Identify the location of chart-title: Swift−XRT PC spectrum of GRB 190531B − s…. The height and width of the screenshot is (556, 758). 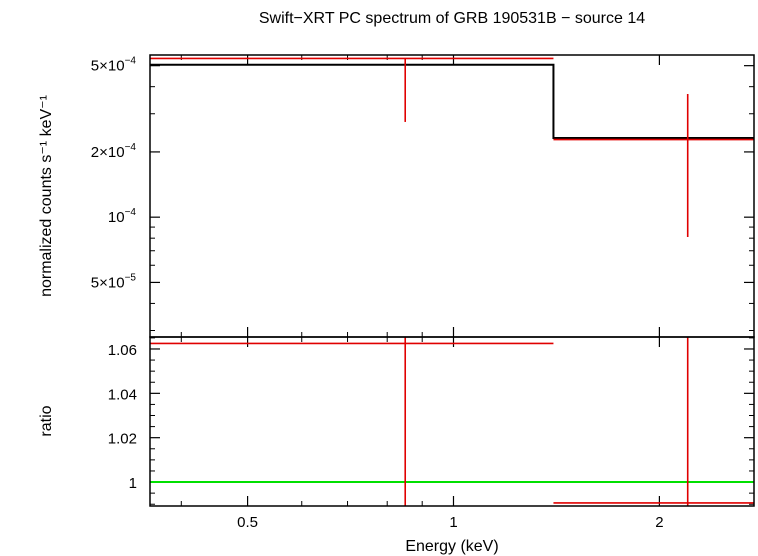
(452, 18).